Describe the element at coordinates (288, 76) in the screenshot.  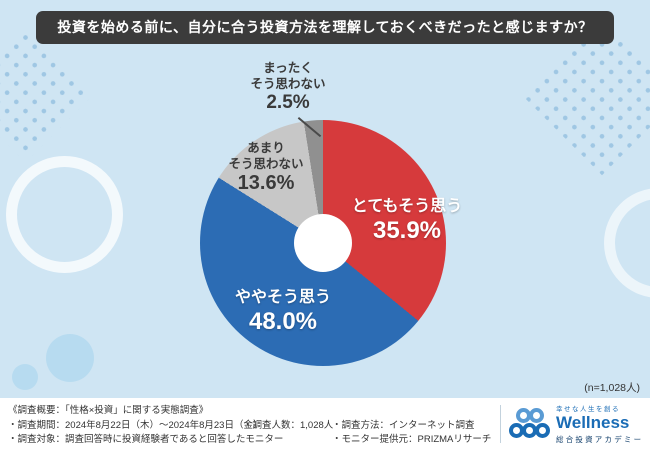
I see `slice-name: まったく そう思わない` at that location.